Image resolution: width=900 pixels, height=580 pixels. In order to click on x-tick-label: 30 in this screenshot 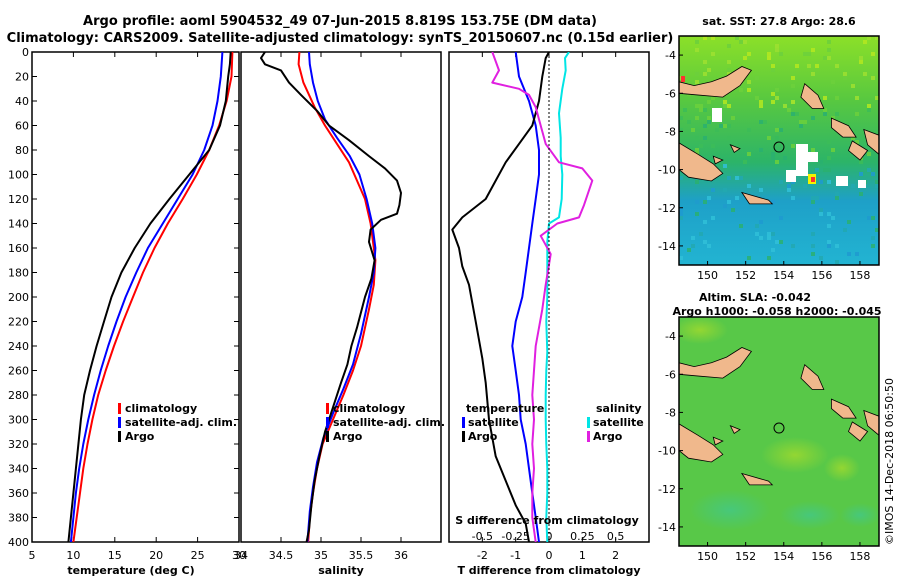, I will do `click(239, 555)`.